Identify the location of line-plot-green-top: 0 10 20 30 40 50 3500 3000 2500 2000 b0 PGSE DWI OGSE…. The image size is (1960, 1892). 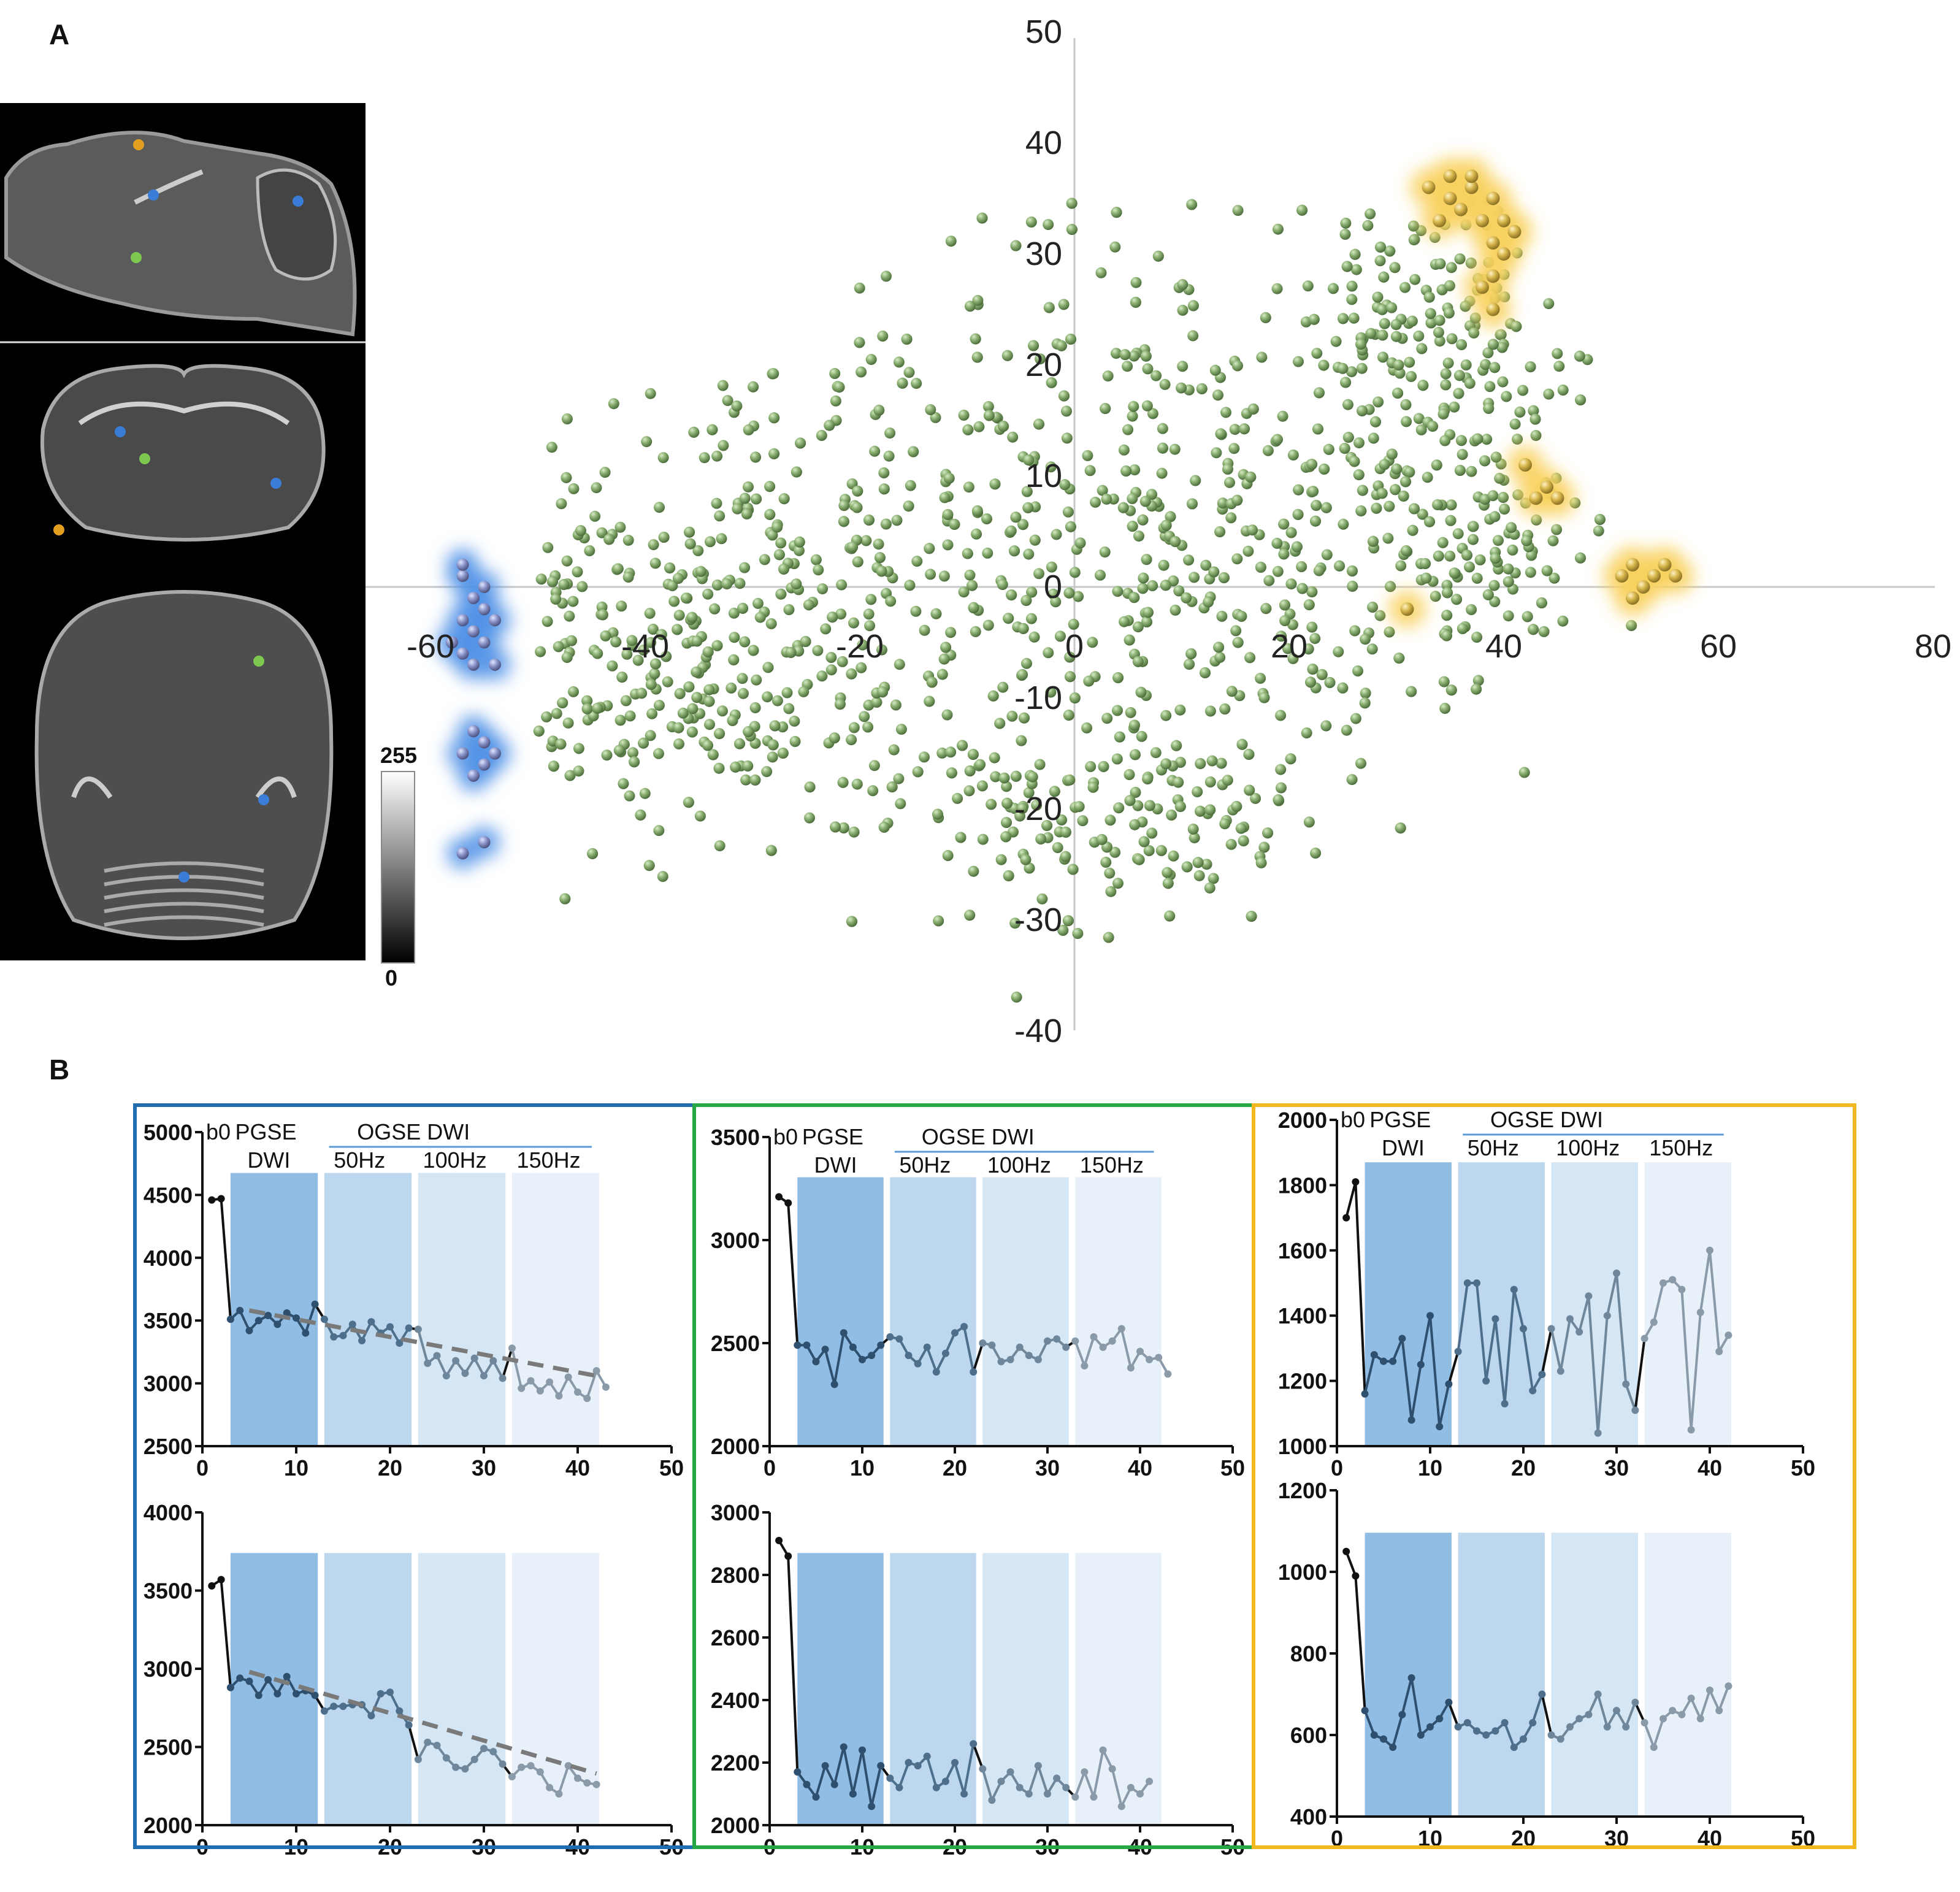
(978, 1302).